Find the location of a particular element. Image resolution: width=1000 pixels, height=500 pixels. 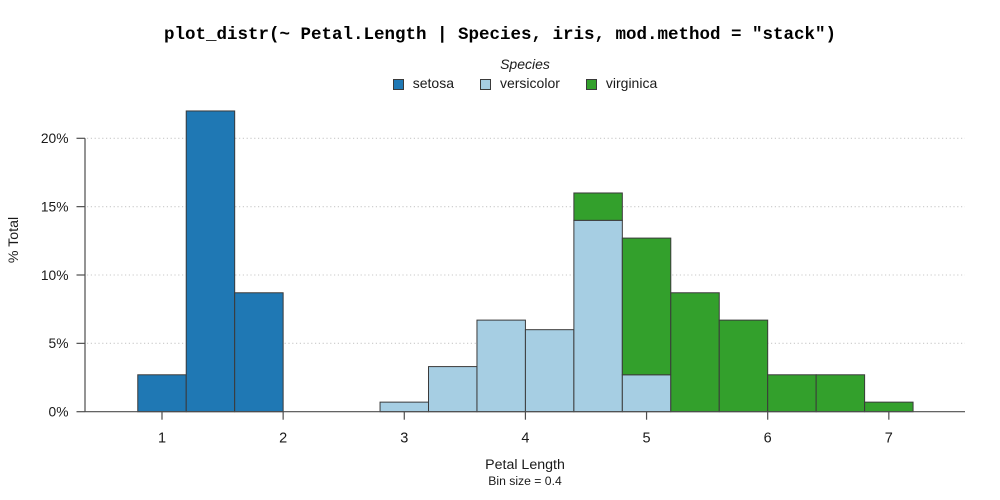

y-tick-label: 10% is located at coordinates (55, 275).